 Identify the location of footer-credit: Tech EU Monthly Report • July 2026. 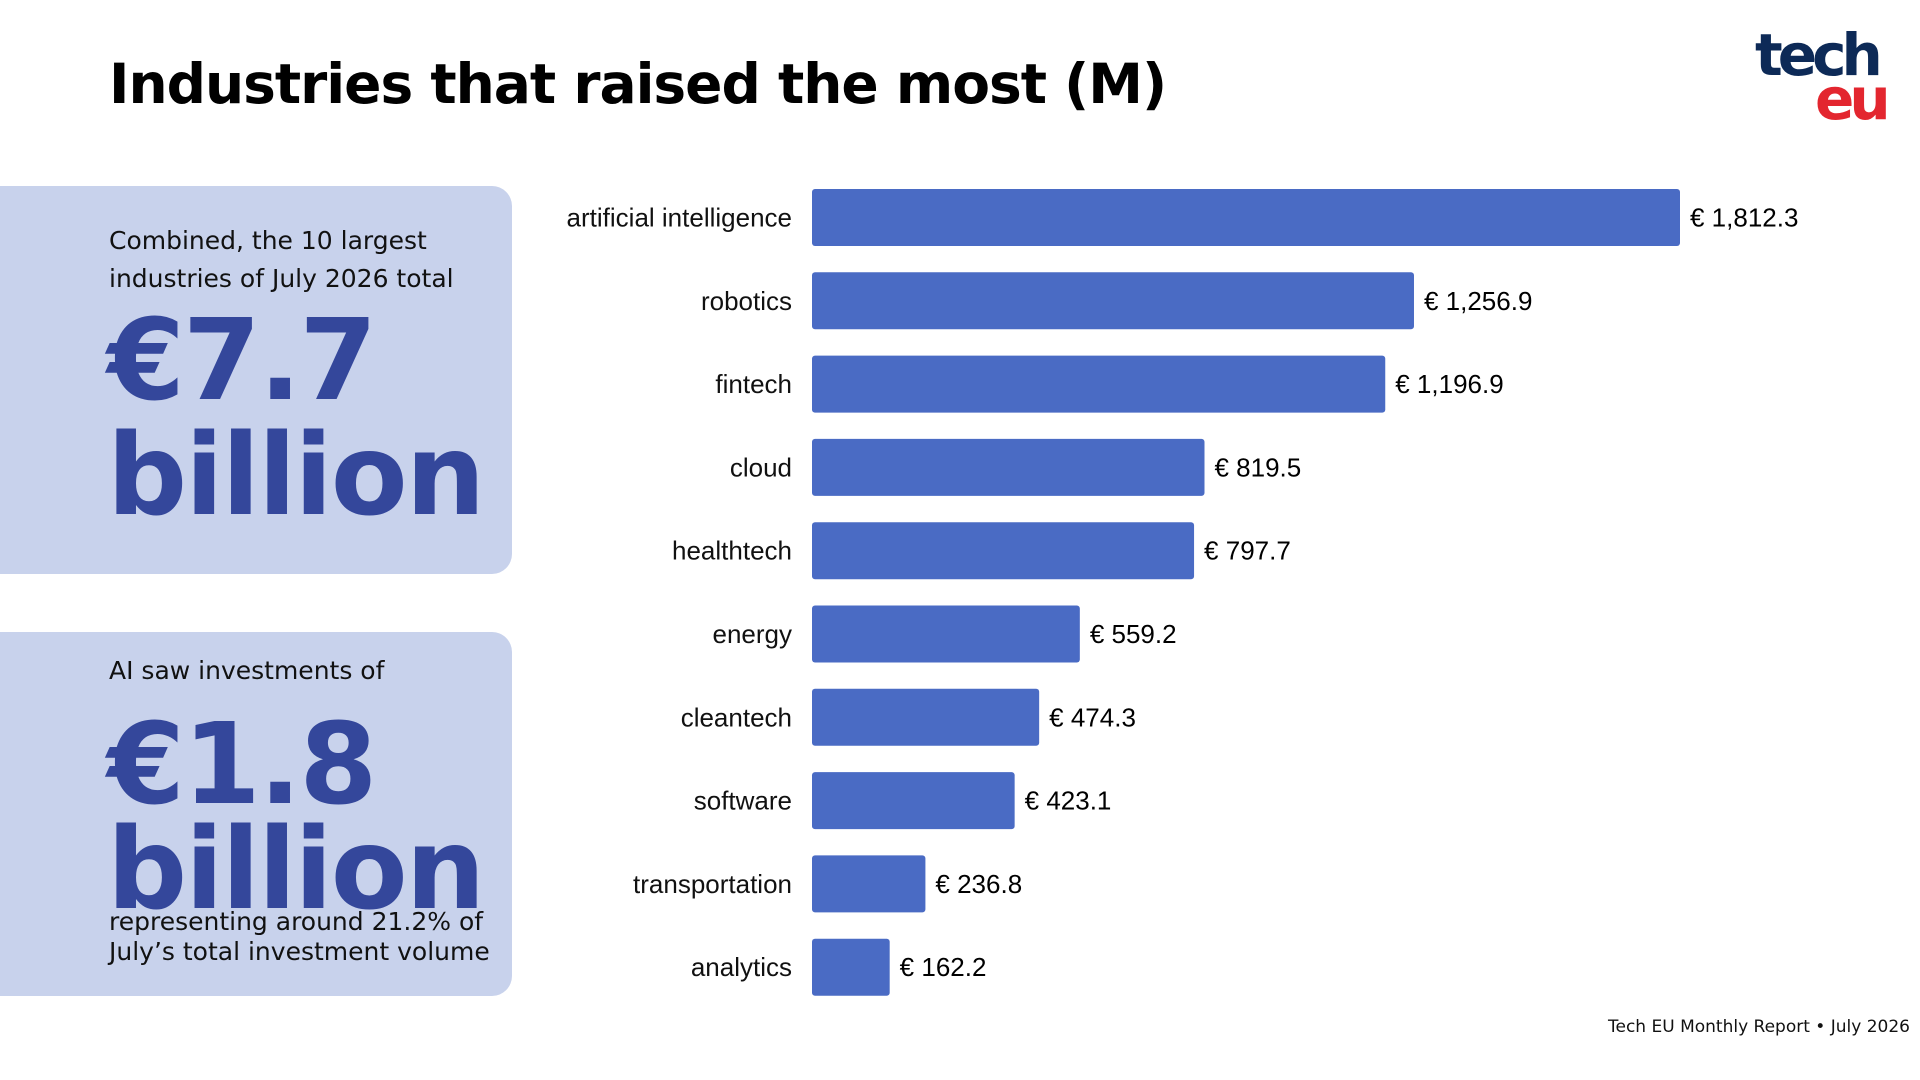
(1759, 1027).